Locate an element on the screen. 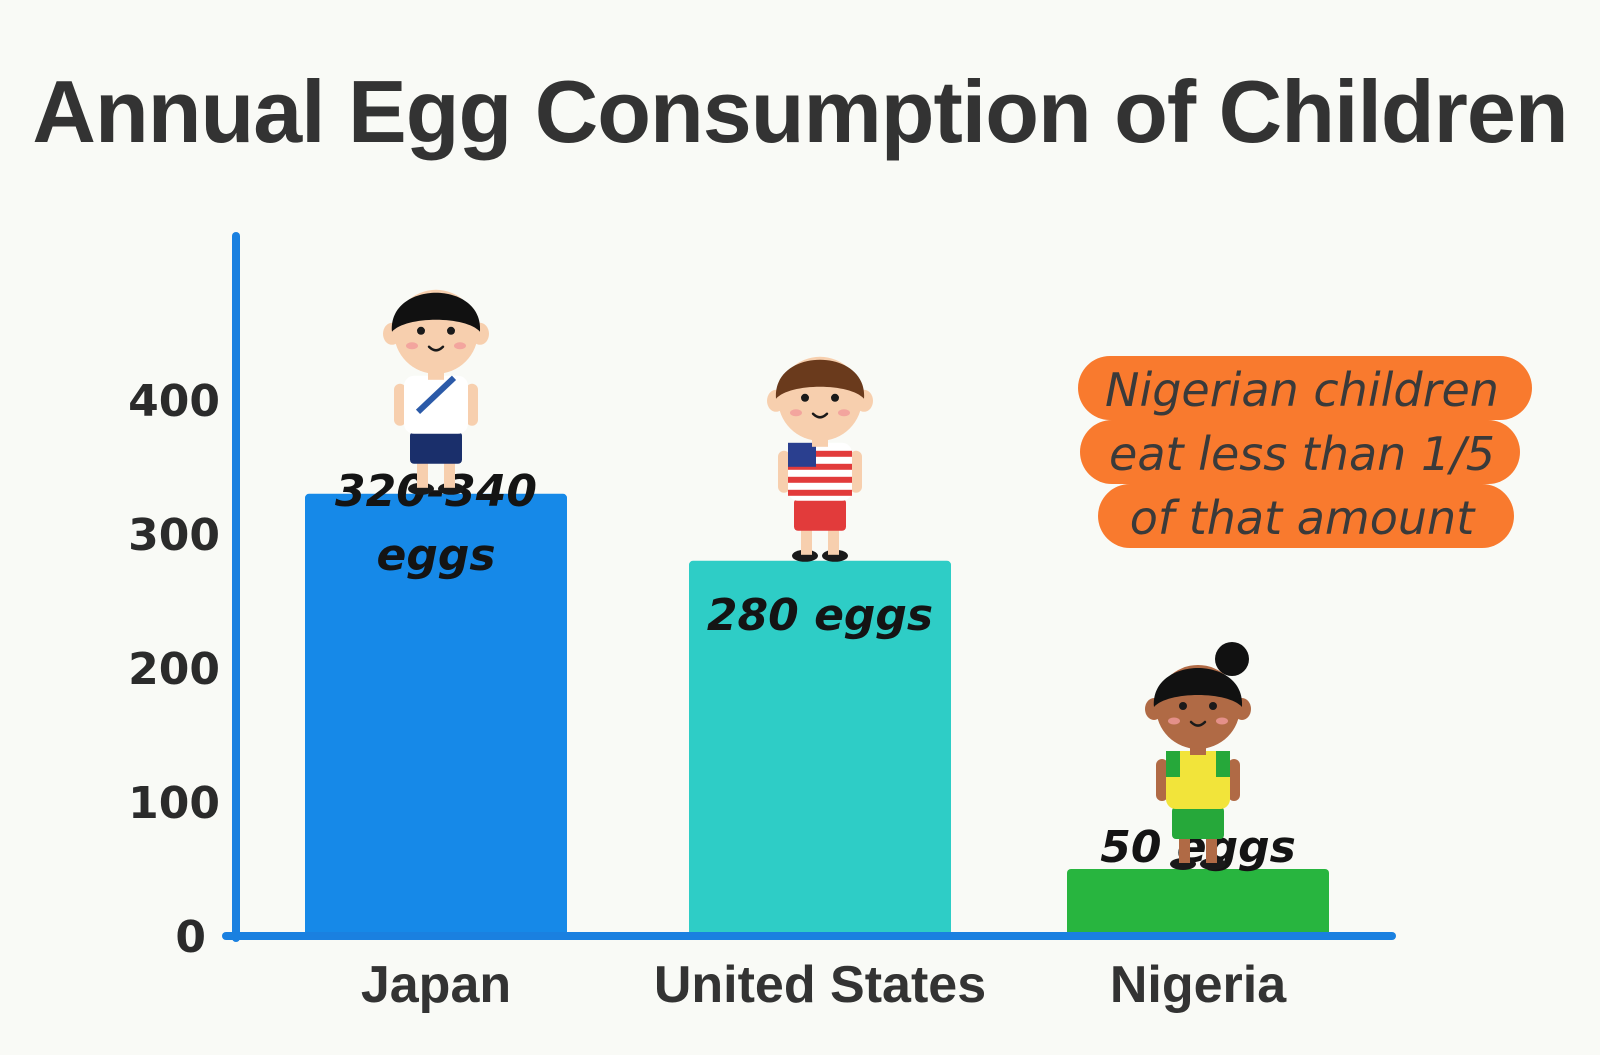 The height and width of the screenshot is (1055, 1600). shirt-canton is located at coordinates (802, 454).